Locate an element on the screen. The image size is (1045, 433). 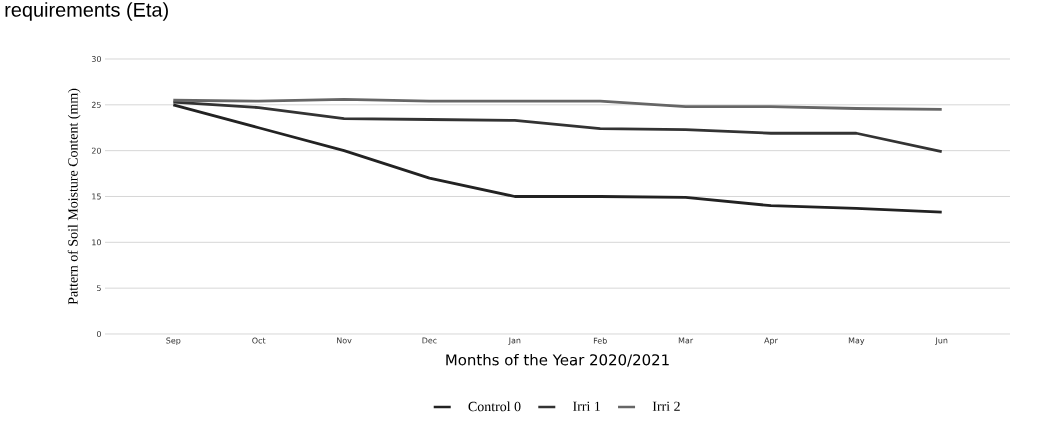
legend-label: Irri 2 is located at coordinates (666, 406).